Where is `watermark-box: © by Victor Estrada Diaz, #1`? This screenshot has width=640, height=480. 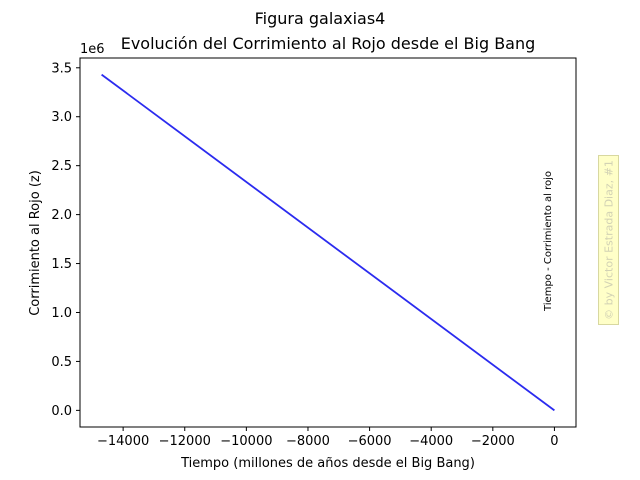
watermark-box: © by Victor Estrada Diaz, #1 is located at coordinates (608, 240).